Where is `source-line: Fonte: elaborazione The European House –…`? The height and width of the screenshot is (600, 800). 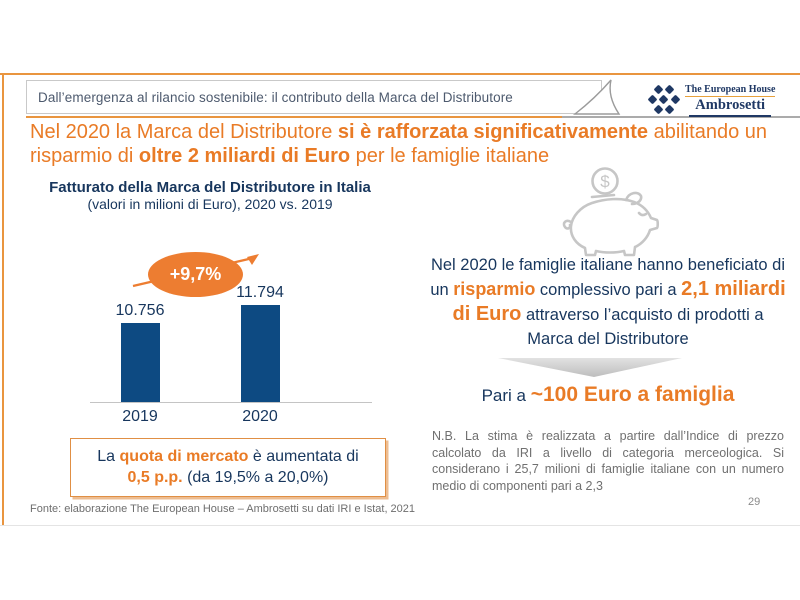 source-line: Fonte: elaborazione The European House –… is located at coordinates (223, 509).